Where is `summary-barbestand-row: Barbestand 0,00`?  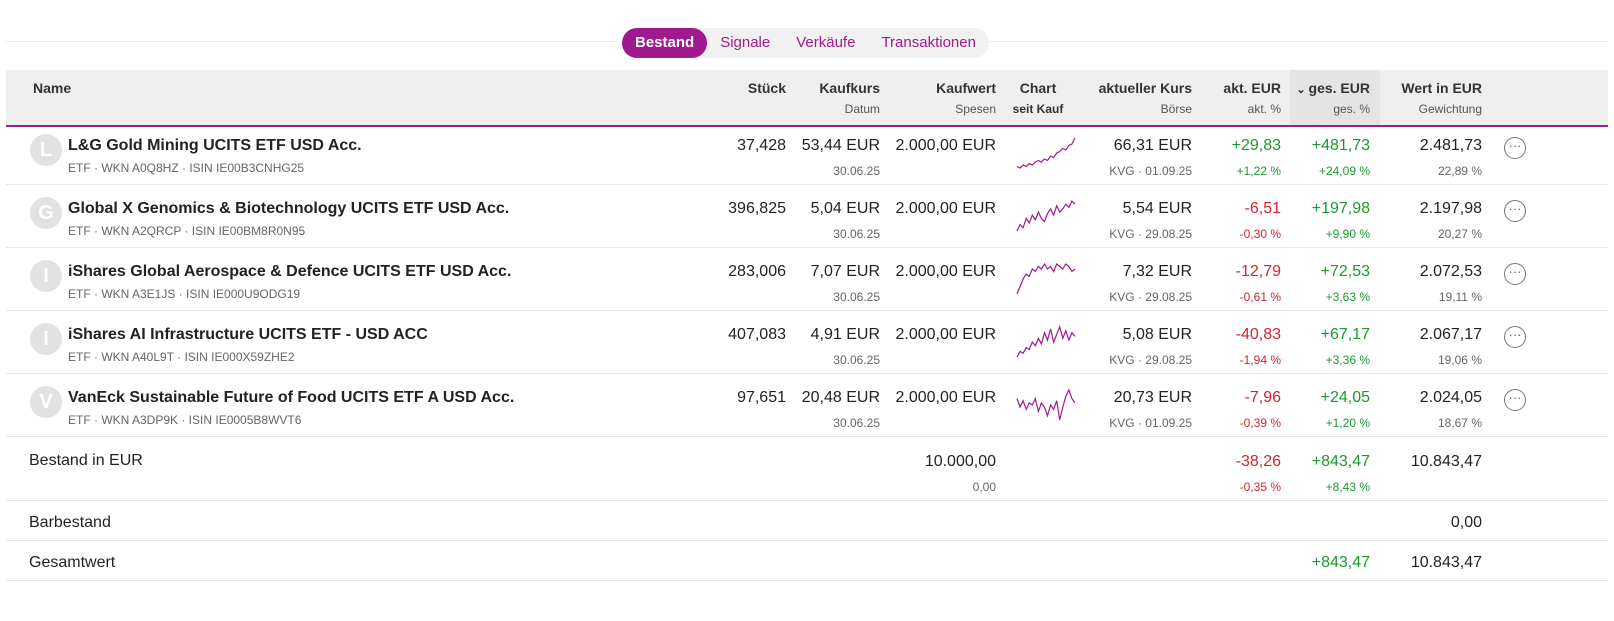
summary-barbestand-row: Barbestand 0,00 is located at coordinates (807, 521).